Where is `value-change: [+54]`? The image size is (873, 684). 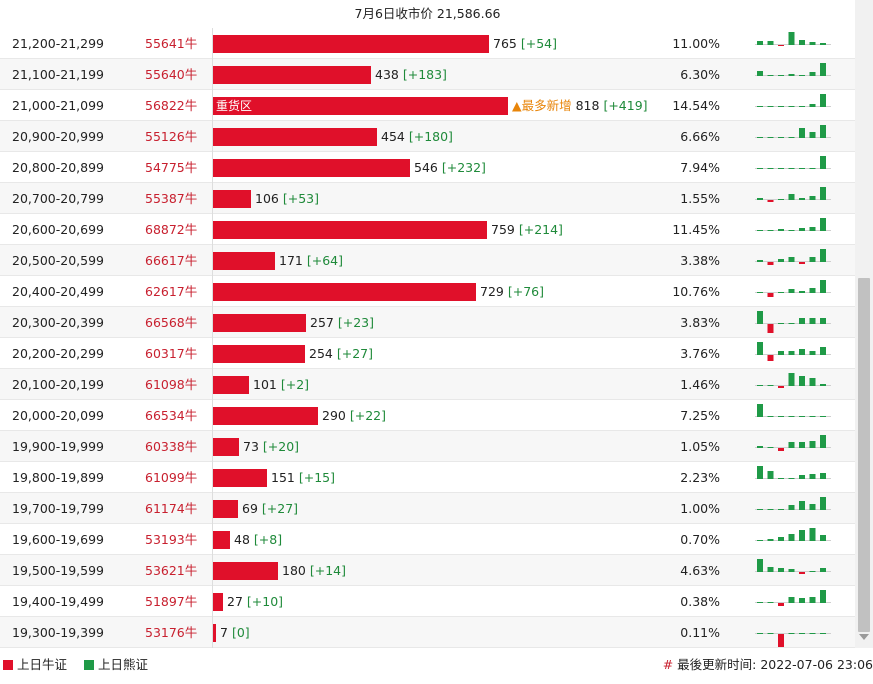
value-change: [+54] is located at coordinates (538, 43).